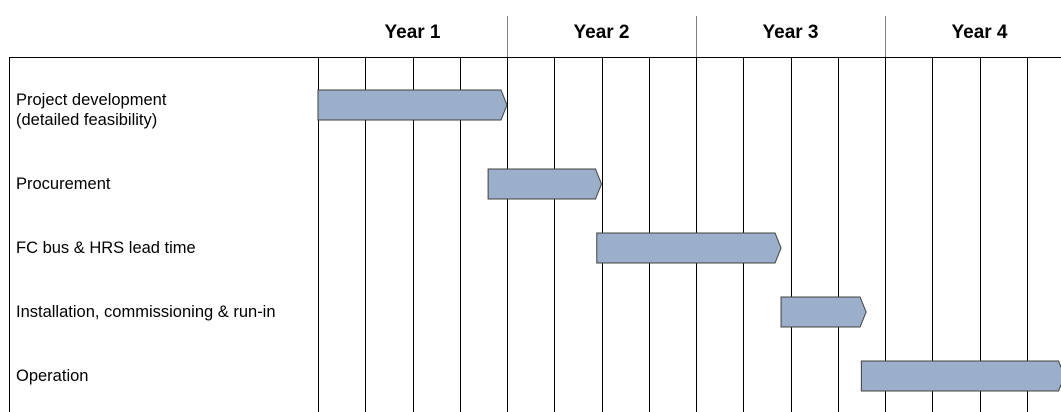 Image resolution: width=1061 pixels, height=412 pixels. What do you see at coordinates (63, 184) in the screenshot?
I see `task-label-procurement: Procurement` at bounding box center [63, 184].